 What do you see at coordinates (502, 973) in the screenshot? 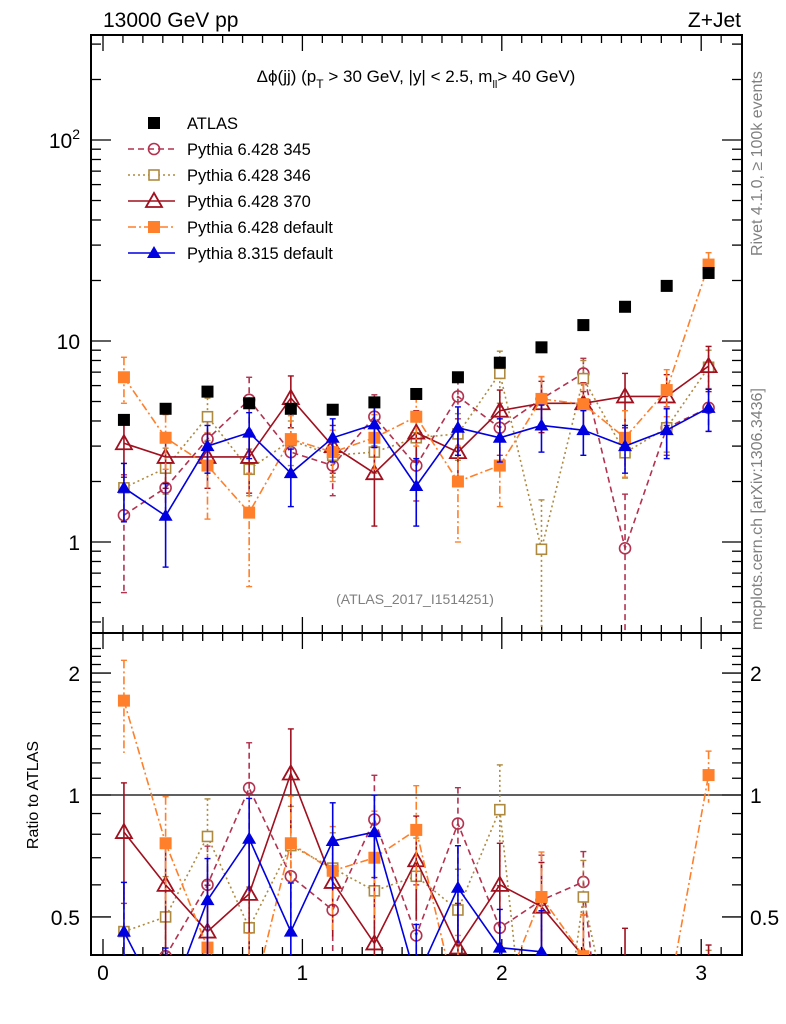
I see `x-tick-label: 2` at bounding box center [502, 973].